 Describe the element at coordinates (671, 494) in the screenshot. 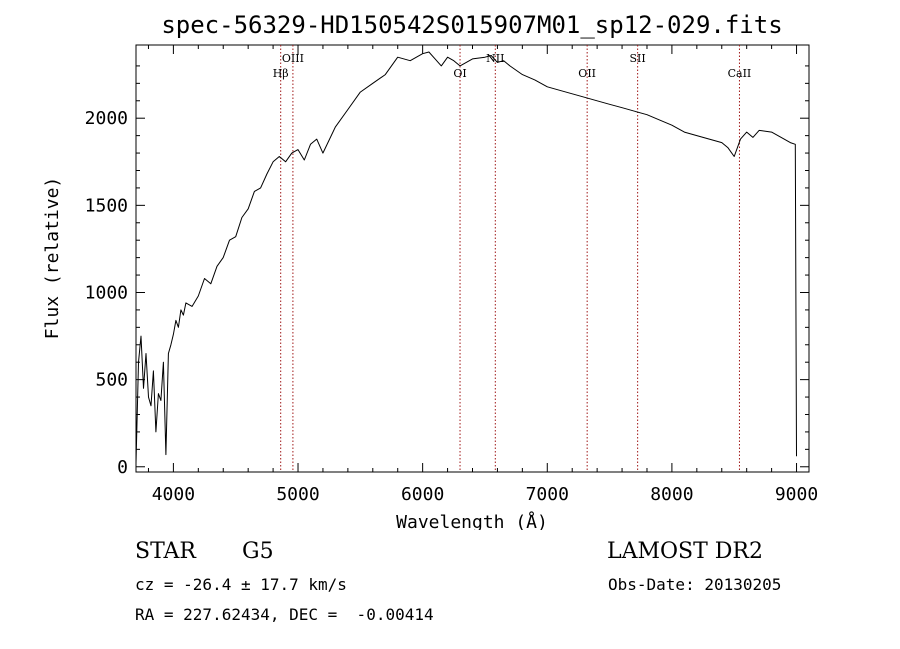

I see `x-tick-label: 8000` at that location.